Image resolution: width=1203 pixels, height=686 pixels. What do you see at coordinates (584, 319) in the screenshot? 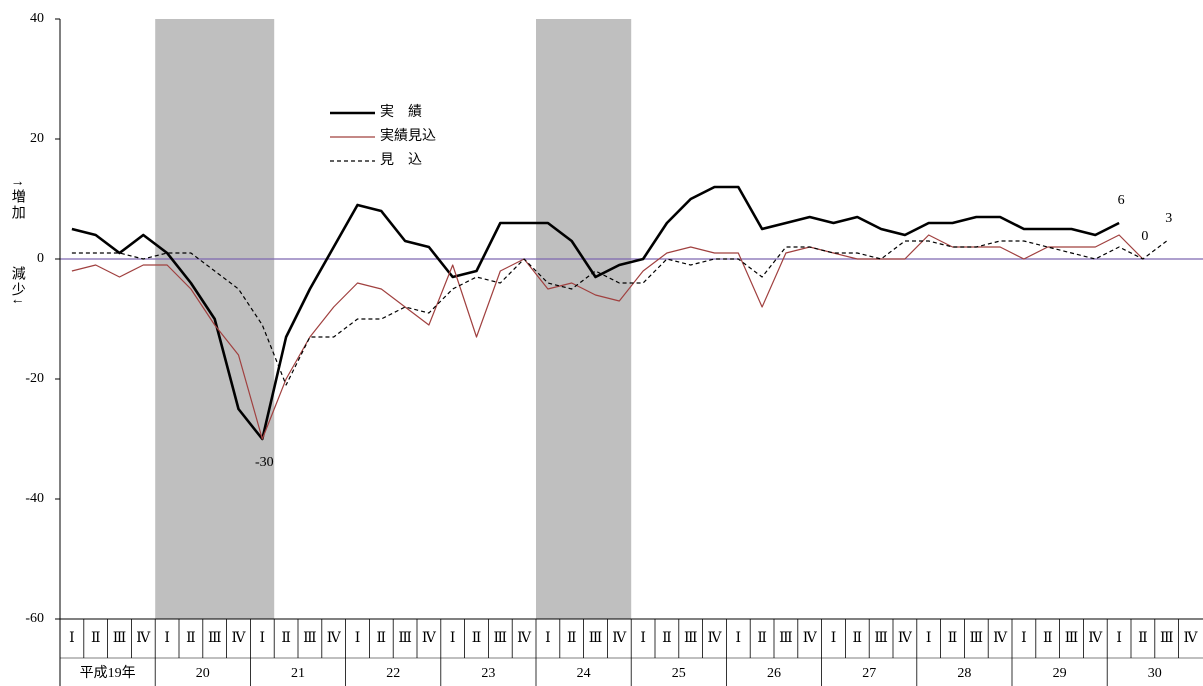
I see `shaded-period` at bounding box center [584, 319].